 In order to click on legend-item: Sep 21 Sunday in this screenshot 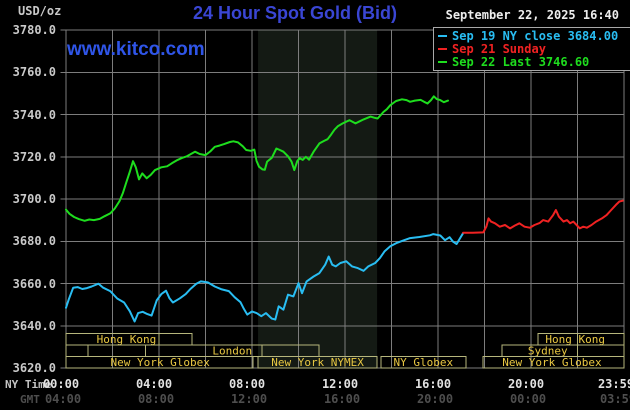, I will do `click(534, 48)`.